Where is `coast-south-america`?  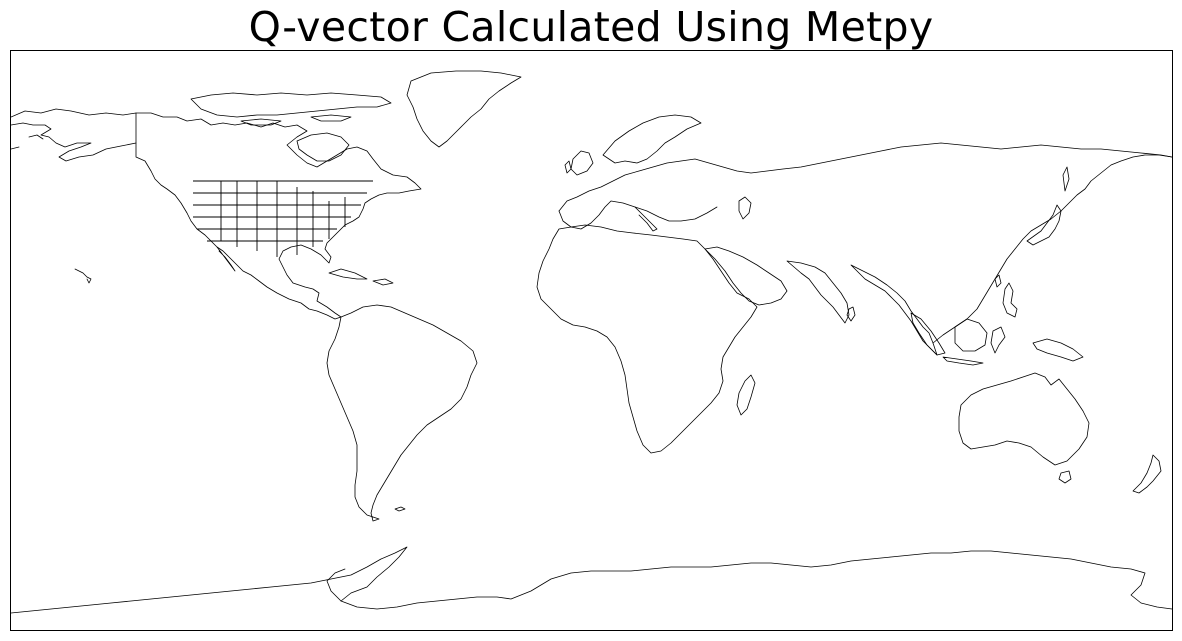 coast-south-america is located at coordinates (402, 413).